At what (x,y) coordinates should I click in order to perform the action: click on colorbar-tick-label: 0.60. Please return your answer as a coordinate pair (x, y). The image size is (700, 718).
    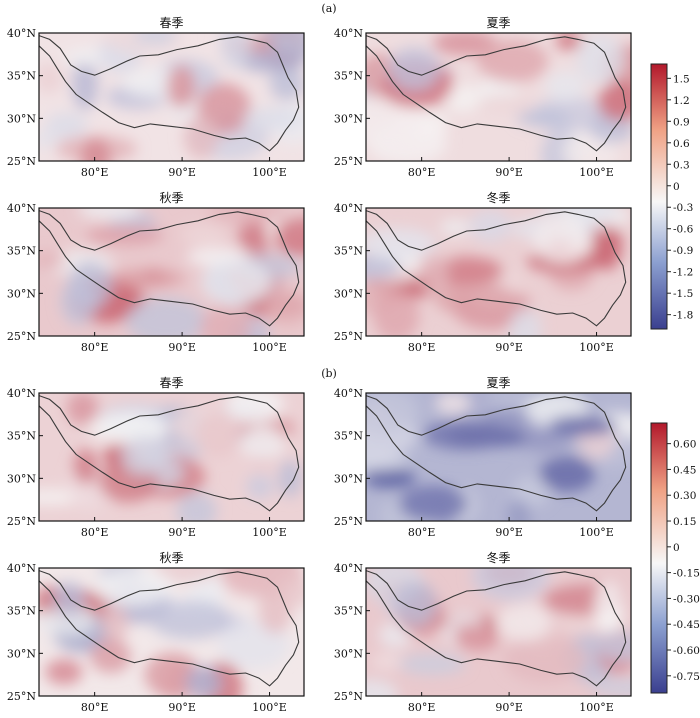
    Looking at the image, I should click on (684, 445).